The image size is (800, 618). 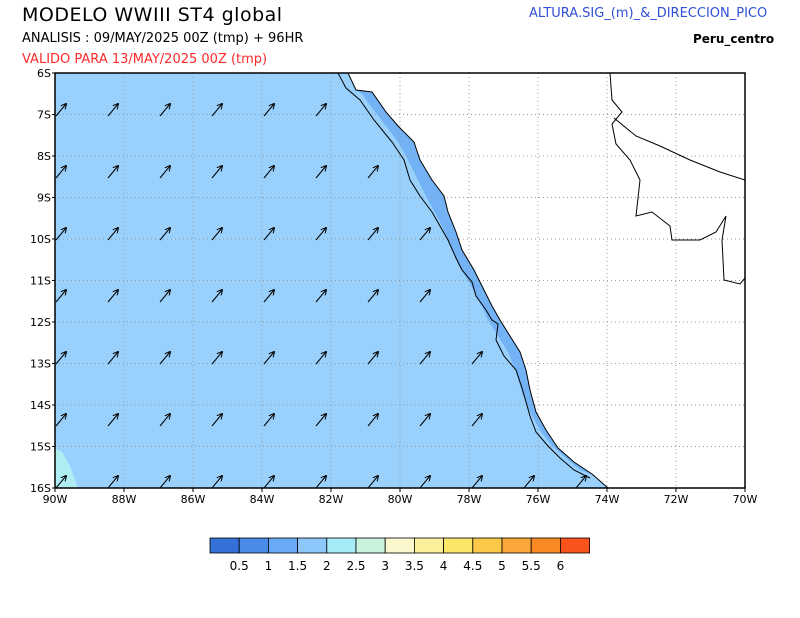 What do you see at coordinates (734, 39) in the screenshot?
I see `region-label: Peru_centro` at bounding box center [734, 39].